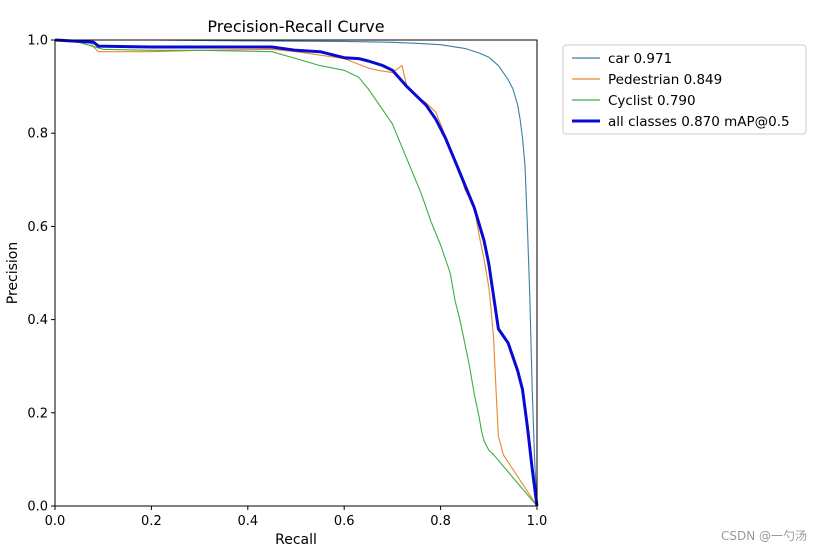  What do you see at coordinates (37, 320) in the screenshot?
I see `y-tick-label: 0.4` at bounding box center [37, 320].